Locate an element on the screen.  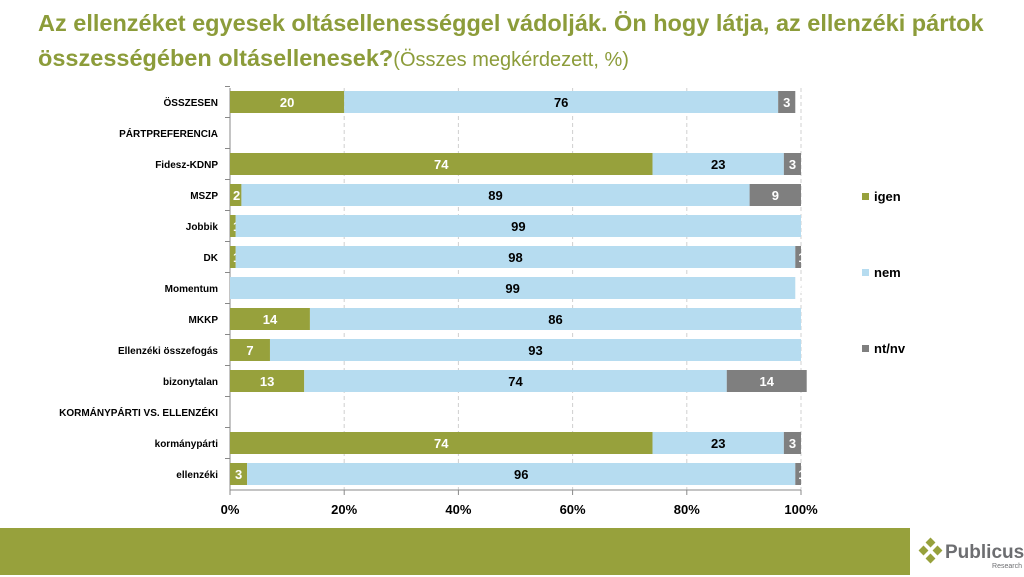
category-label: KORMÁNYPÁRTI VS. ELLENZÉKI is located at coordinates (138, 412).